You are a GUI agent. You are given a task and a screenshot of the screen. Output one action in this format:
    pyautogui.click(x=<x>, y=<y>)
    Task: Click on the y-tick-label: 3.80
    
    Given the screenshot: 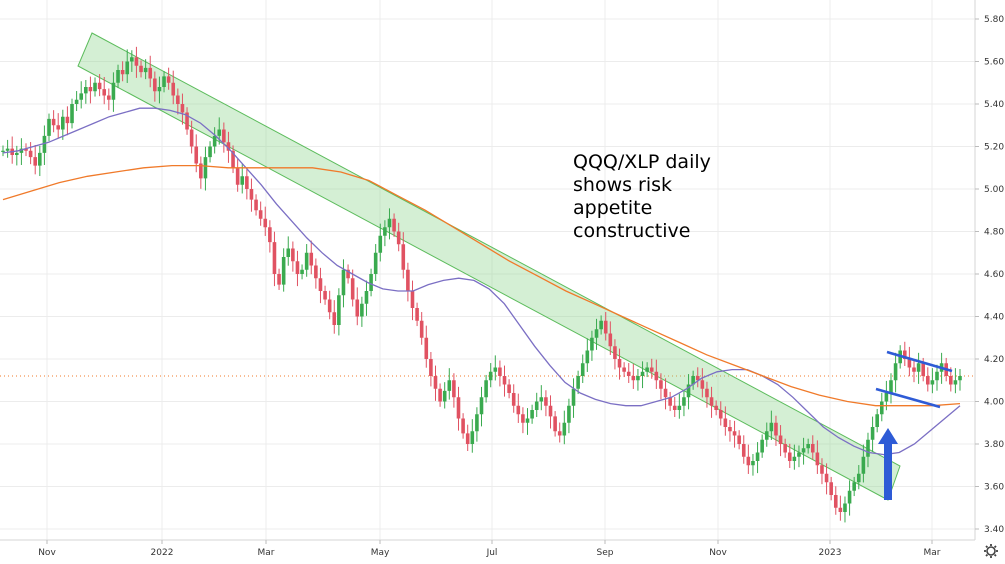 What is the action you would take?
    pyautogui.click(x=994, y=445)
    